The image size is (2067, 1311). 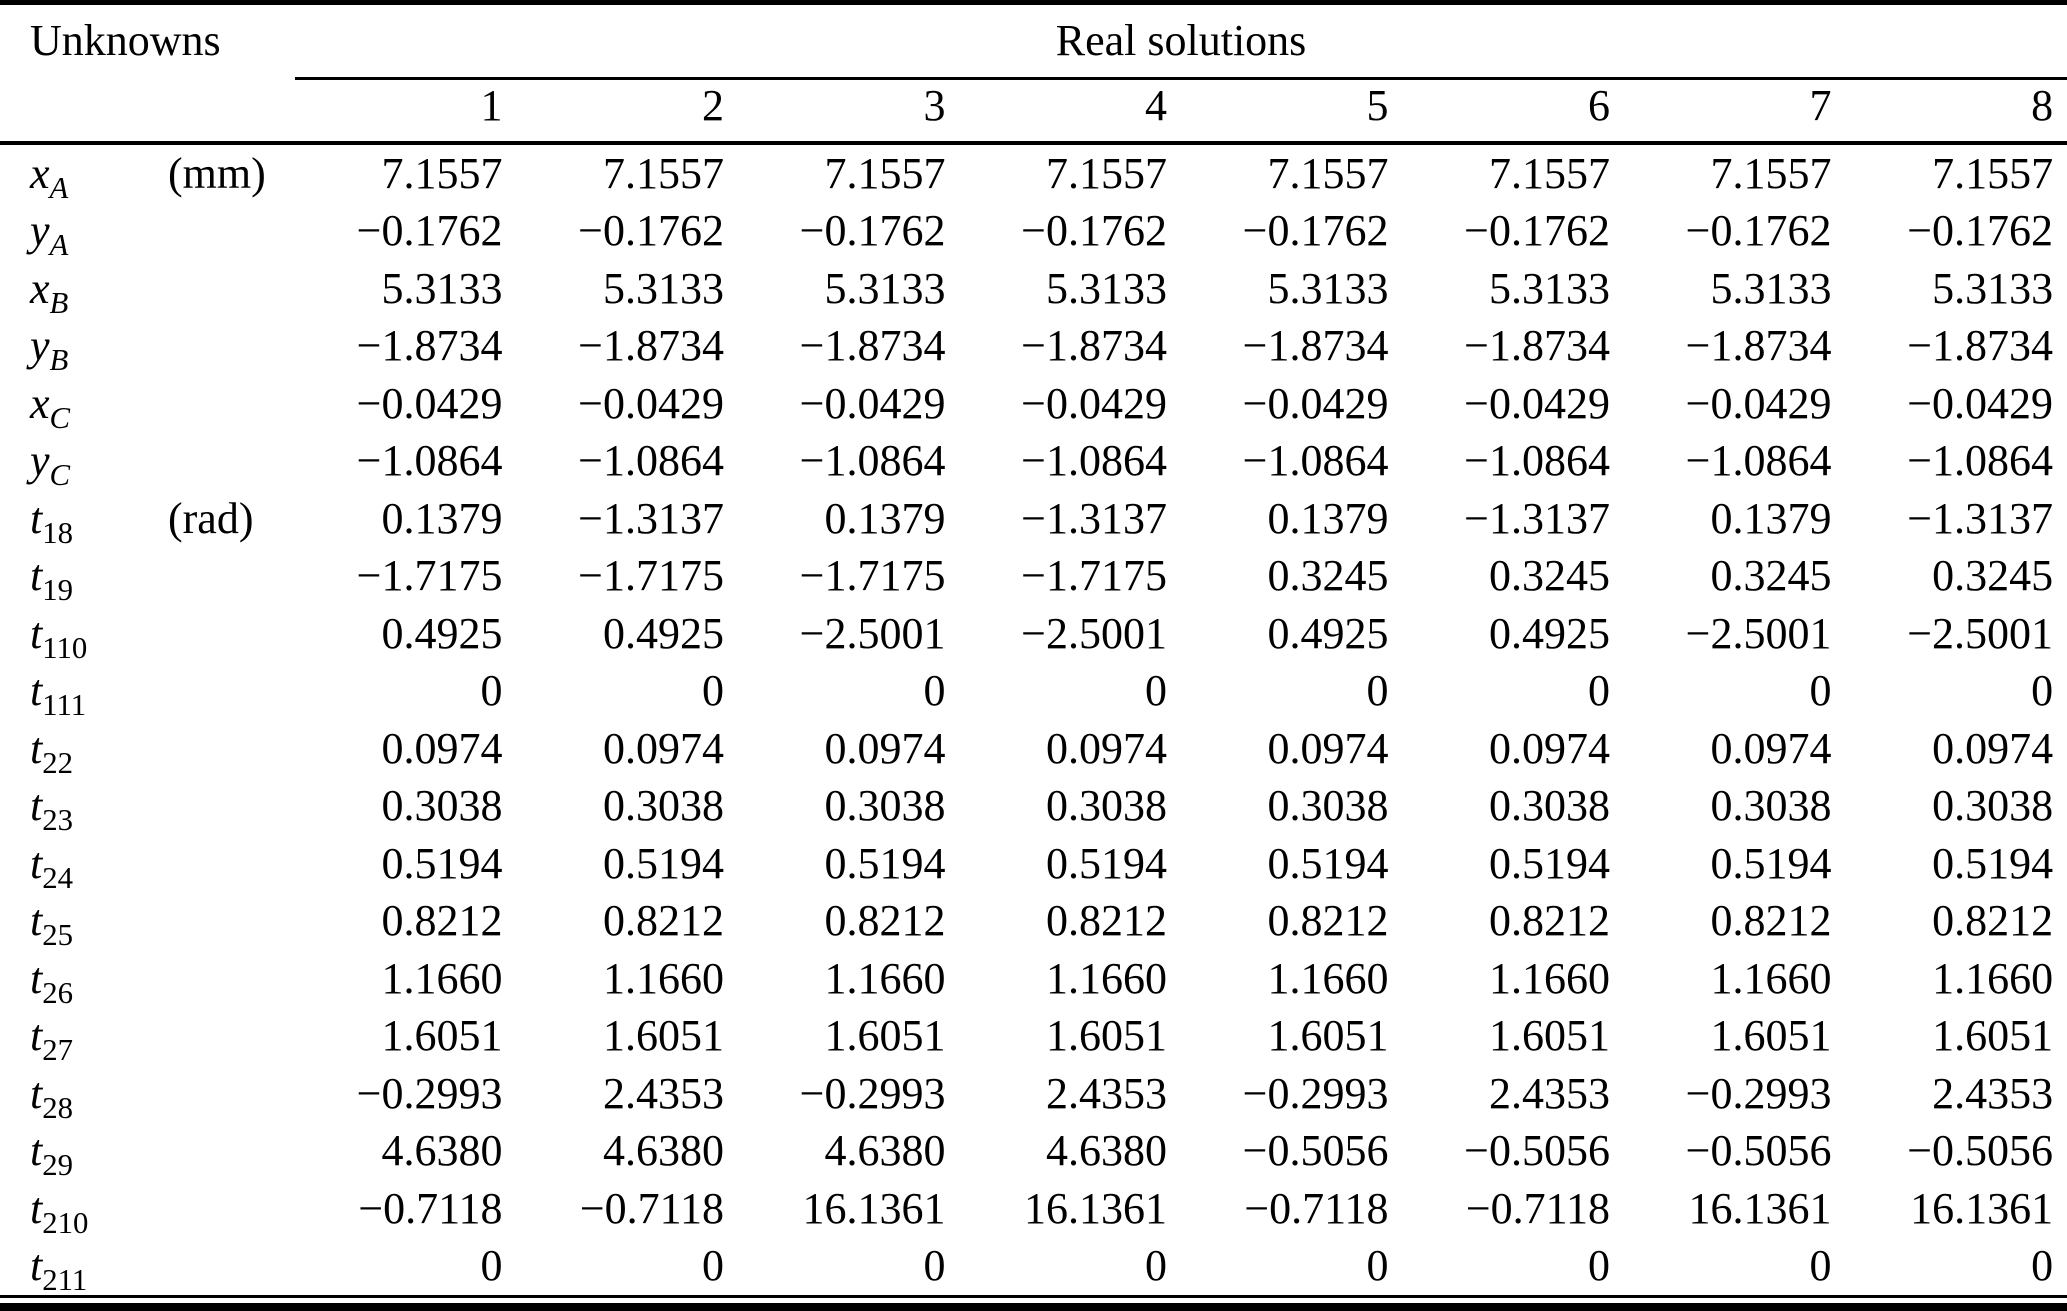 I want to click on value-cell: −0.5056, so click(x=1537, y=1150).